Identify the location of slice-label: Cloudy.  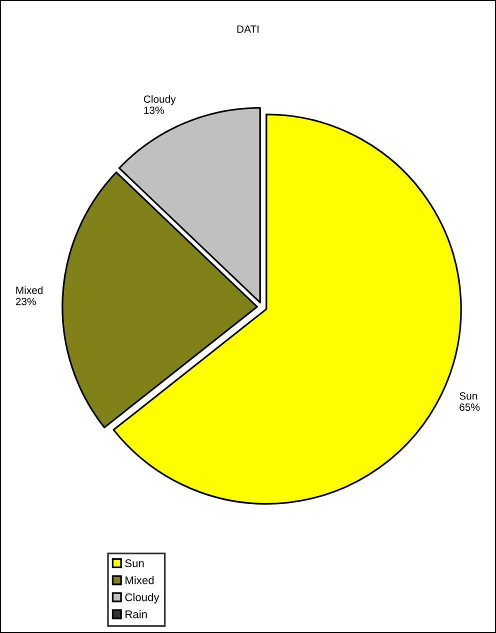
(160, 100).